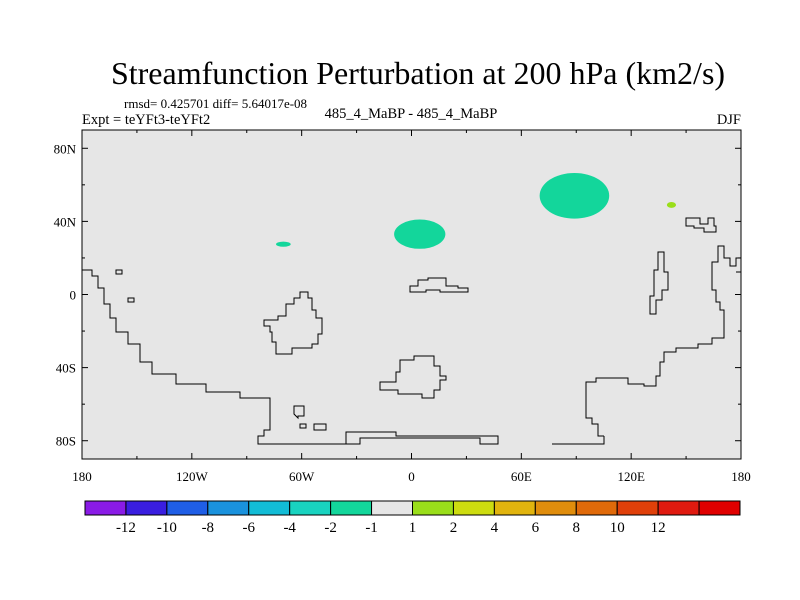 This screenshot has height=600, width=800. What do you see at coordinates (521, 476) in the screenshot?
I see `x-tick-label: 60E` at bounding box center [521, 476].